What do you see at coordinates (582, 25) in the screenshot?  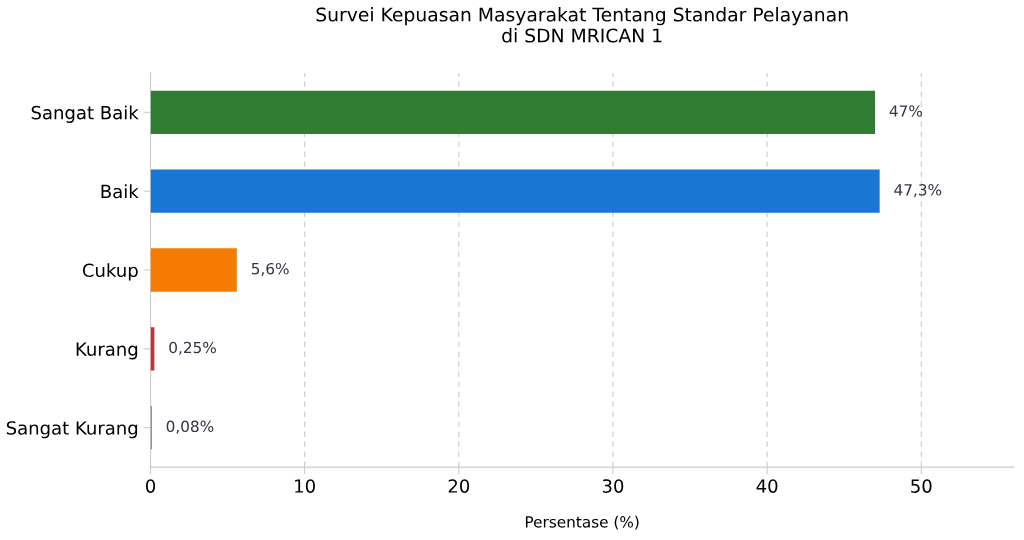 I see `chart-title: Survei Kepuasan Masyarakat Tentang Standar Pelayanan di SDN MRICAN 1` at bounding box center [582, 25].